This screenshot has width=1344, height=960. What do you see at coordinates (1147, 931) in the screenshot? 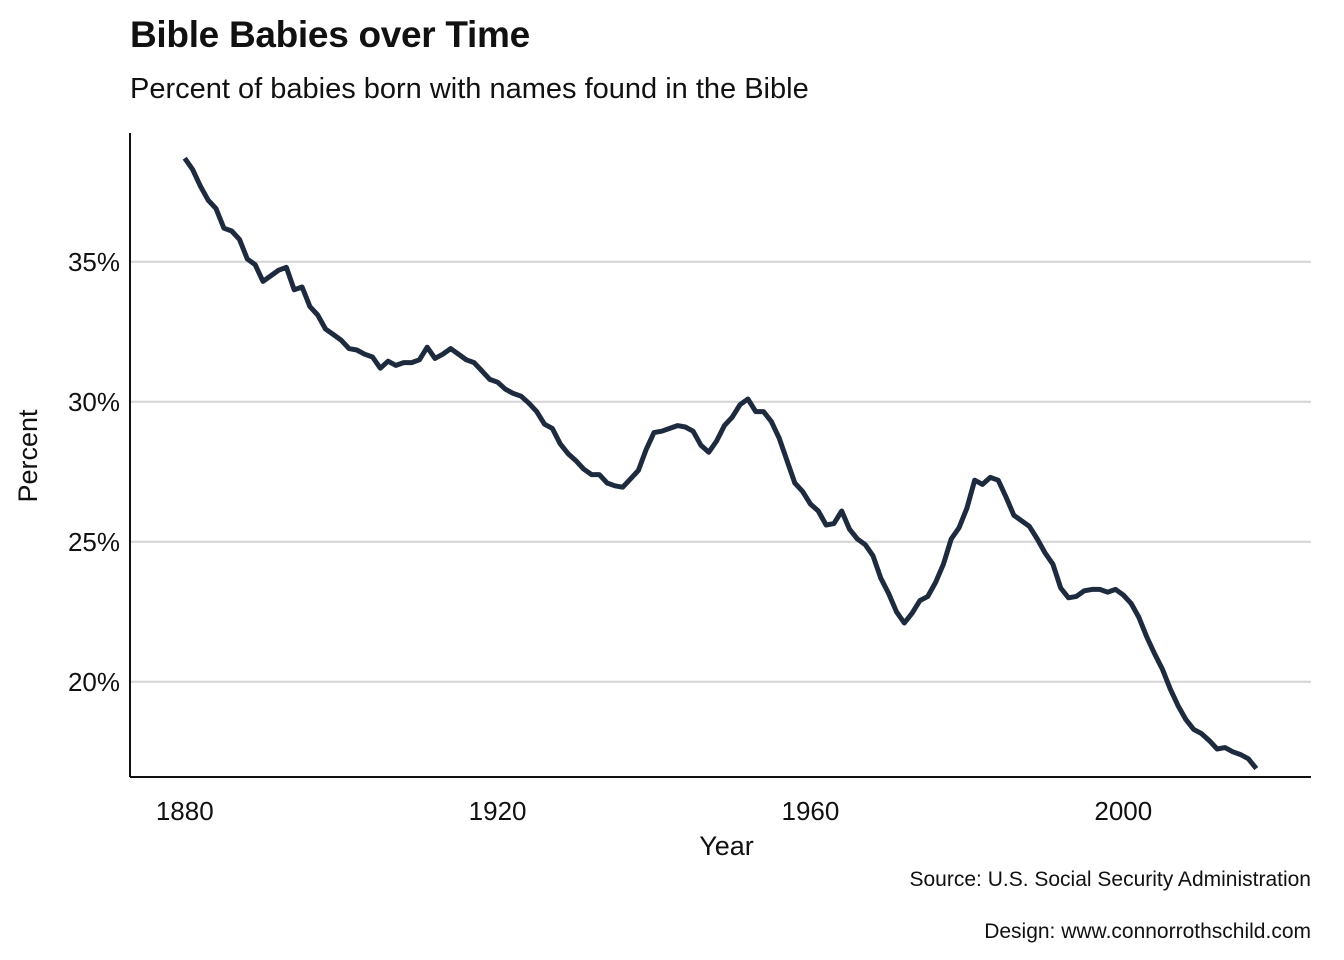
I see `design-caption: Design: www.connorrothschild.com` at bounding box center [1147, 931].